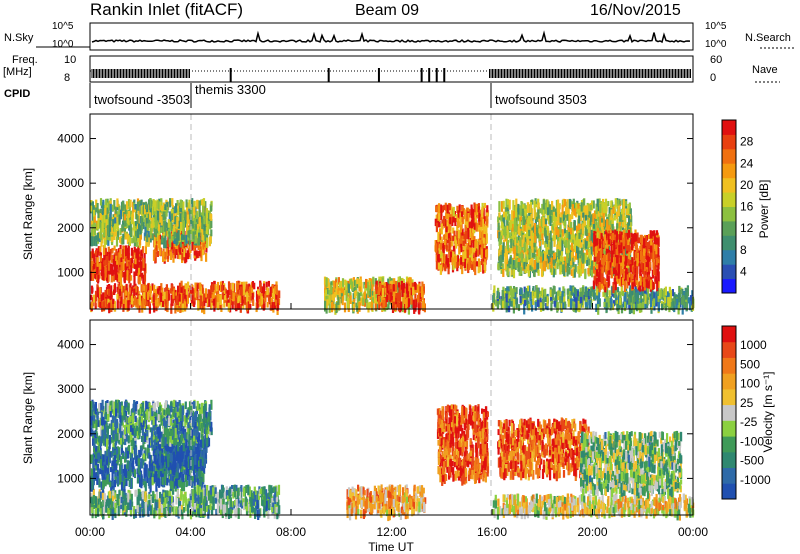 This screenshot has width=800, height=554. I want to click on nsky-label: N.Sky, so click(19, 38).